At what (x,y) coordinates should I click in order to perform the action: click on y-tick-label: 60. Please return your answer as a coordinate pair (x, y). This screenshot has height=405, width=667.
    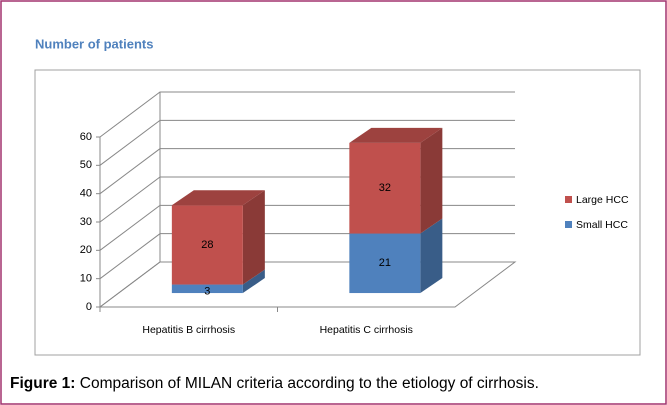
    Looking at the image, I should click on (86, 137).